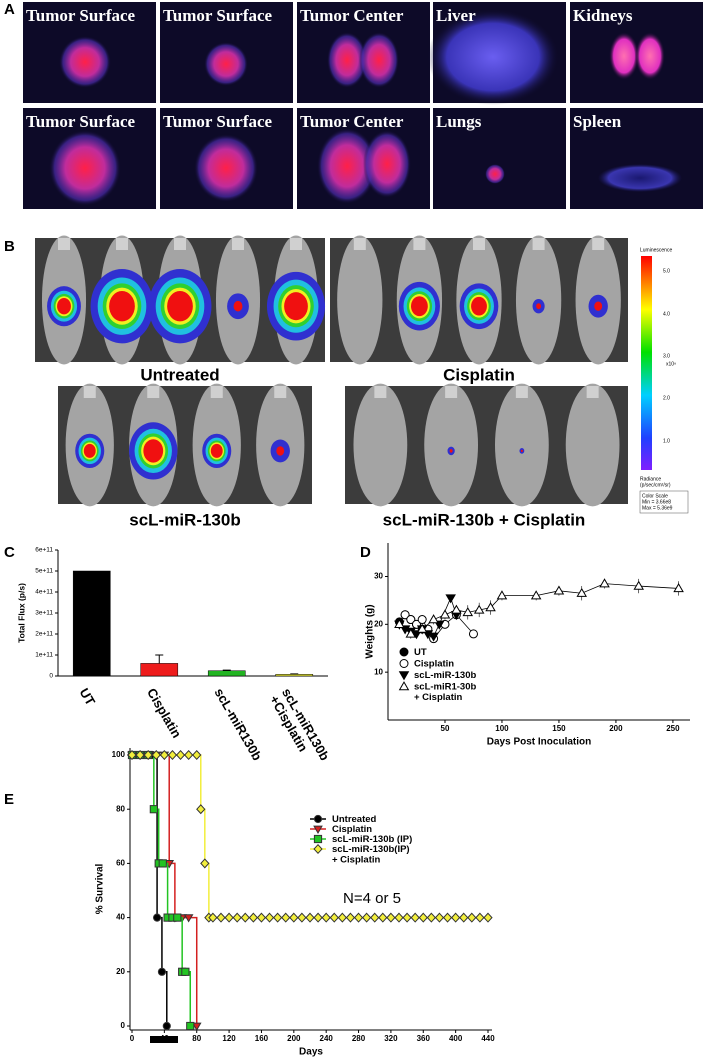  What do you see at coordinates (603, 15) in the screenshot?
I see `tile-label: Kidneys` at bounding box center [603, 15].